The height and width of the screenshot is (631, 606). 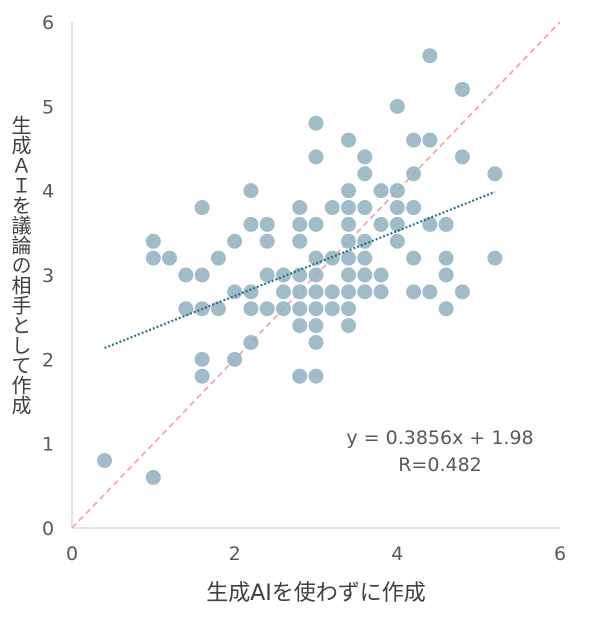 I want to click on y-tick-label: 2, so click(x=48, y=360).